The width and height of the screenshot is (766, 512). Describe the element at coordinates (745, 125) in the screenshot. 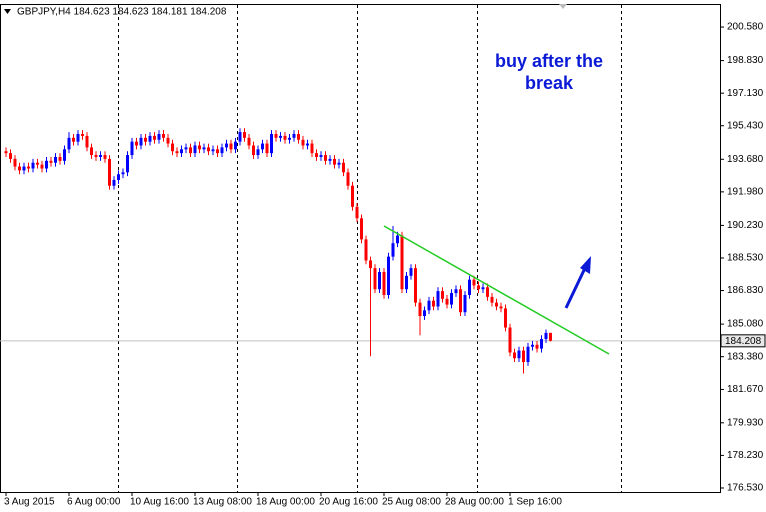

I see `y-tick-label: 195.430` at that location.